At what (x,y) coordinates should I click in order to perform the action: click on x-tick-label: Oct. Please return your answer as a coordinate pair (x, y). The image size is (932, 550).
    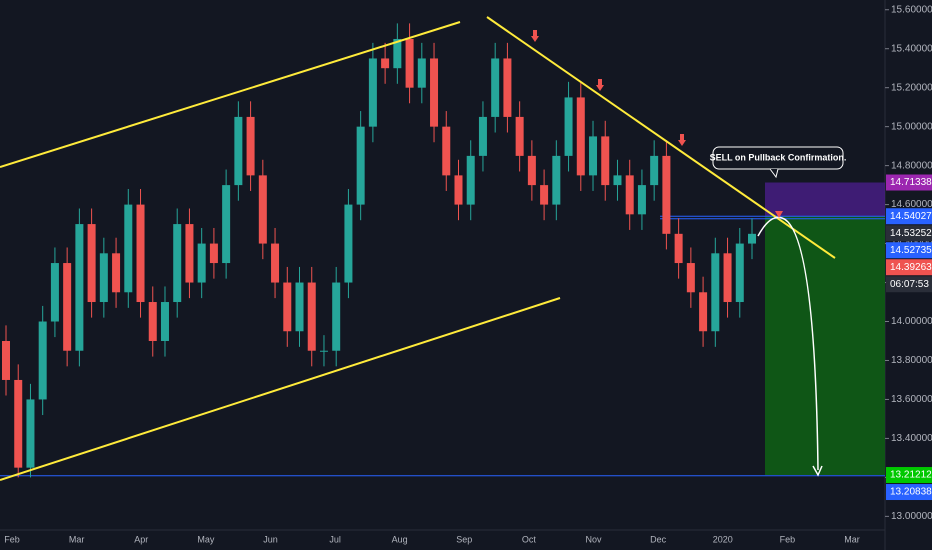
    Looking at the image, I should click on (529, 539).